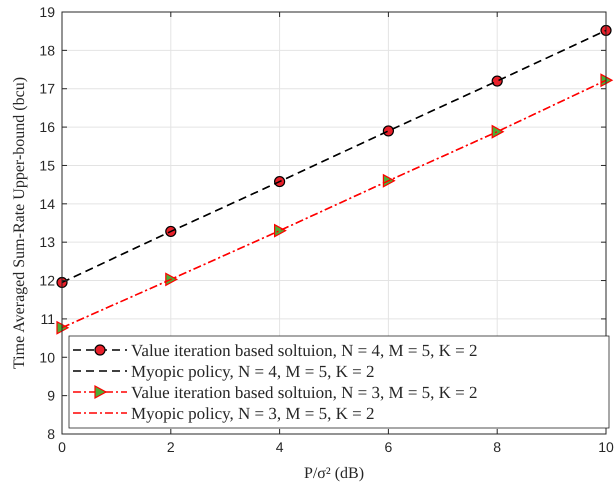 This screenshot has width=616, height=493. Describe the element at coordinates (51, 396) in the screenshot. I see `y-tick-label: 9` at that location.